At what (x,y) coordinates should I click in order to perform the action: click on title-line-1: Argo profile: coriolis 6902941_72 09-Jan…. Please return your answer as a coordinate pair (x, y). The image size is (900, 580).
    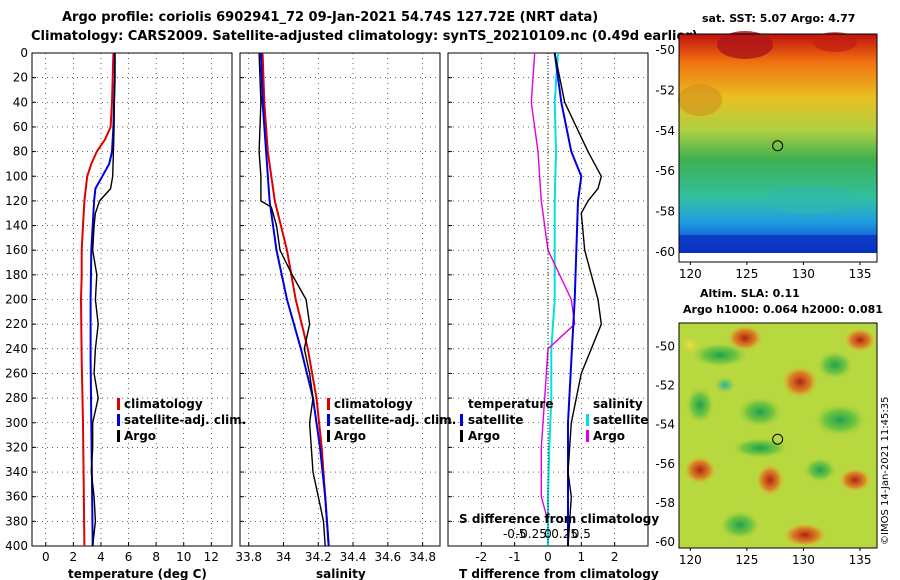
    Looking at the image, I should click on (330, 17).